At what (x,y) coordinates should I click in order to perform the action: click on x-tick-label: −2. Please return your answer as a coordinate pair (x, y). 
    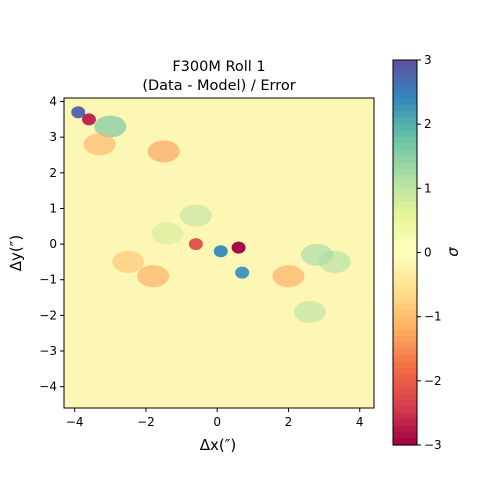
    Looking at the image, I should click on (146, 422).